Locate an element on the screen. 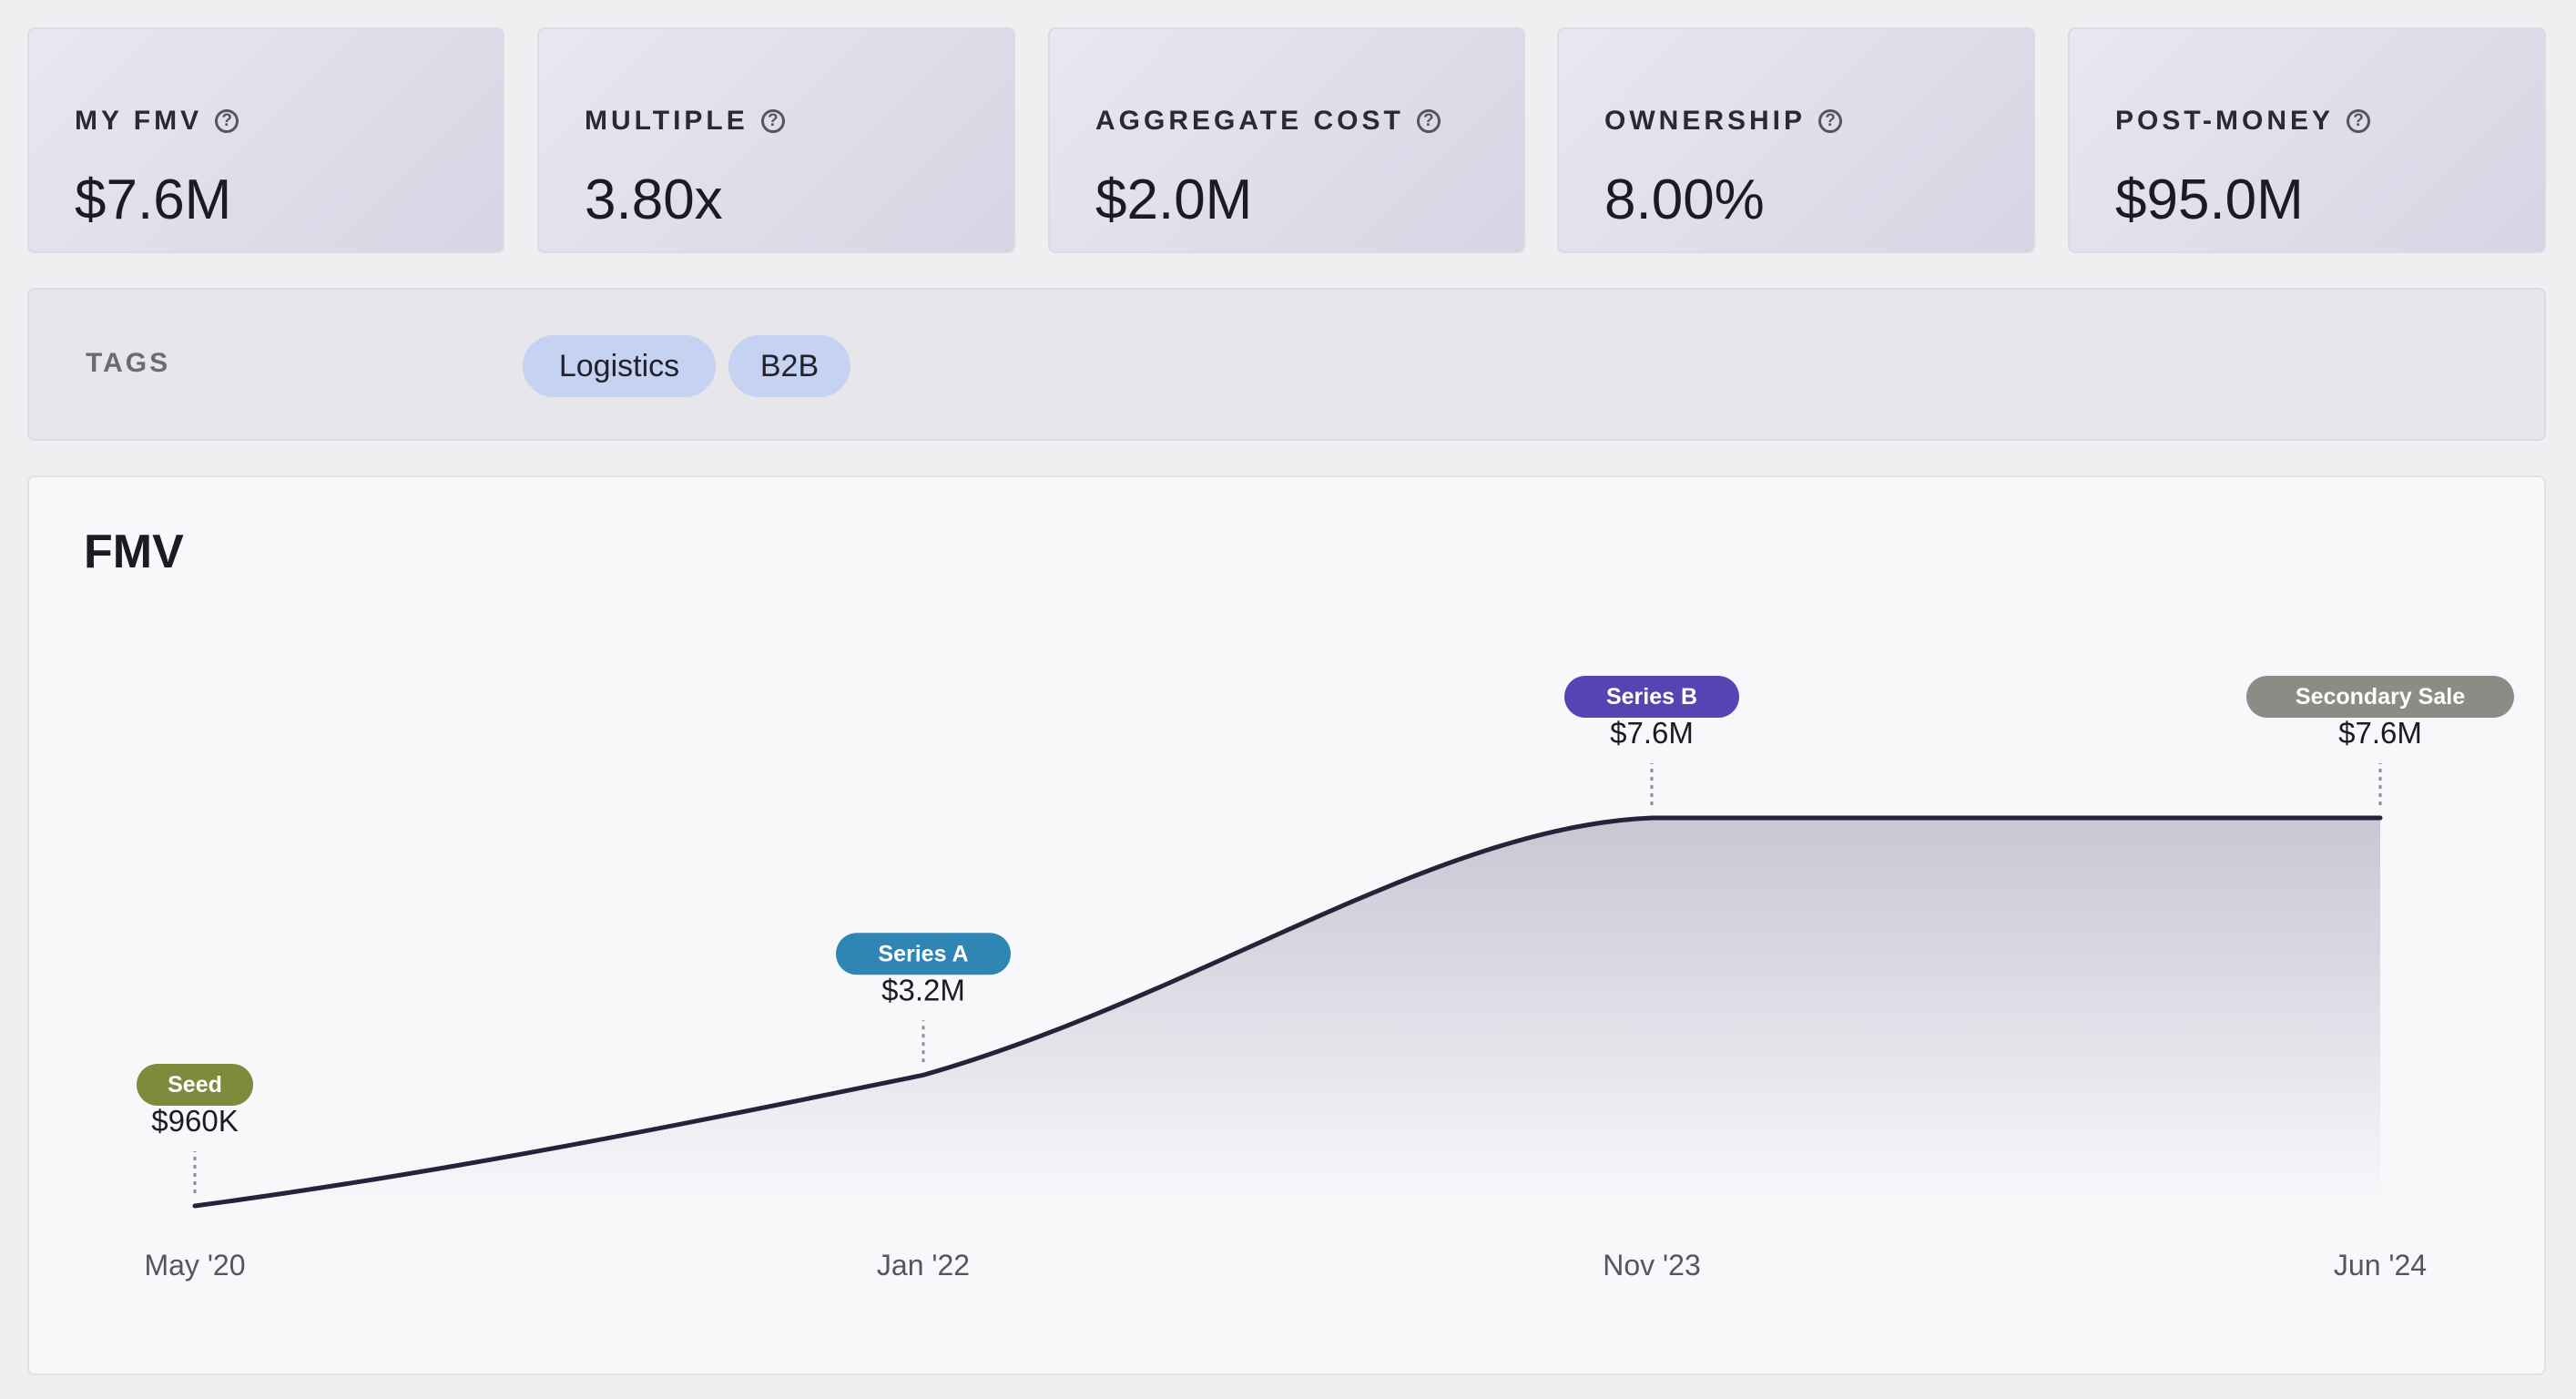 The width and height of the screenshot is (2576, 1399). metric-label: AGGREGATE COST is located at coordinates (1250, 121).